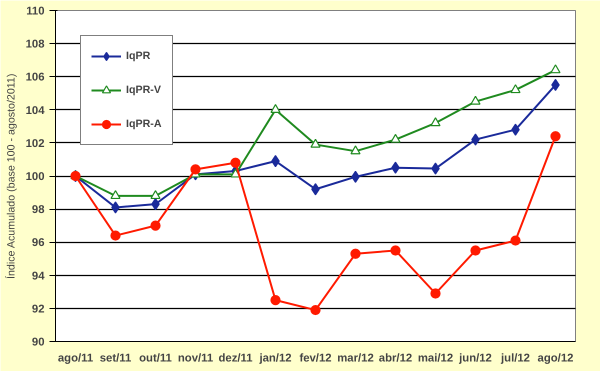 The height and width of the screenshot is (371, 600). Describe the element at coordinates (143, 90) in the screenshot. I see `legend-label: IqPR-V` at that location.